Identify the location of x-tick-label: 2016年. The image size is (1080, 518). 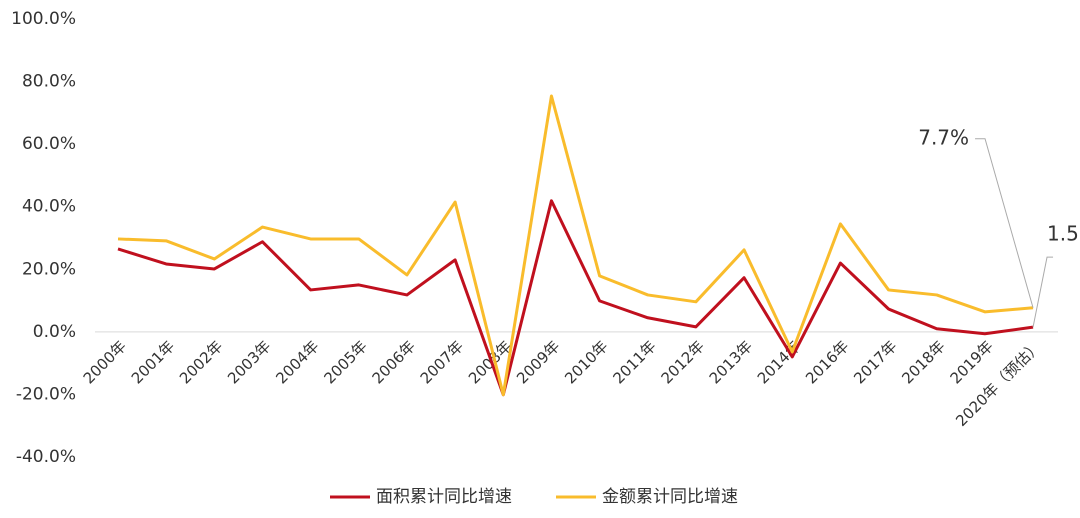
(827, 362).